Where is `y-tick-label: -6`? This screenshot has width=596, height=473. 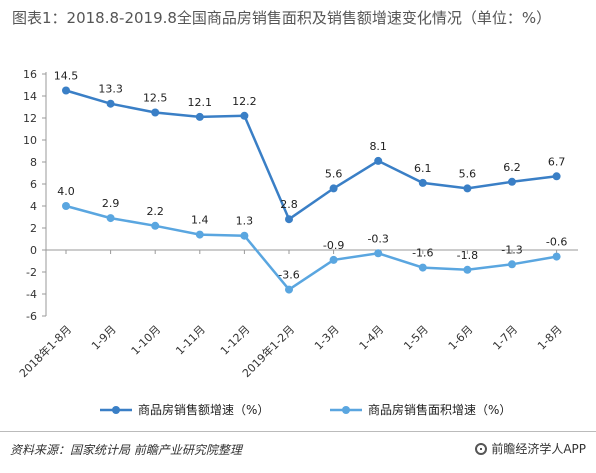 y-tick-label: -6 is located at coordinates (31, 316).